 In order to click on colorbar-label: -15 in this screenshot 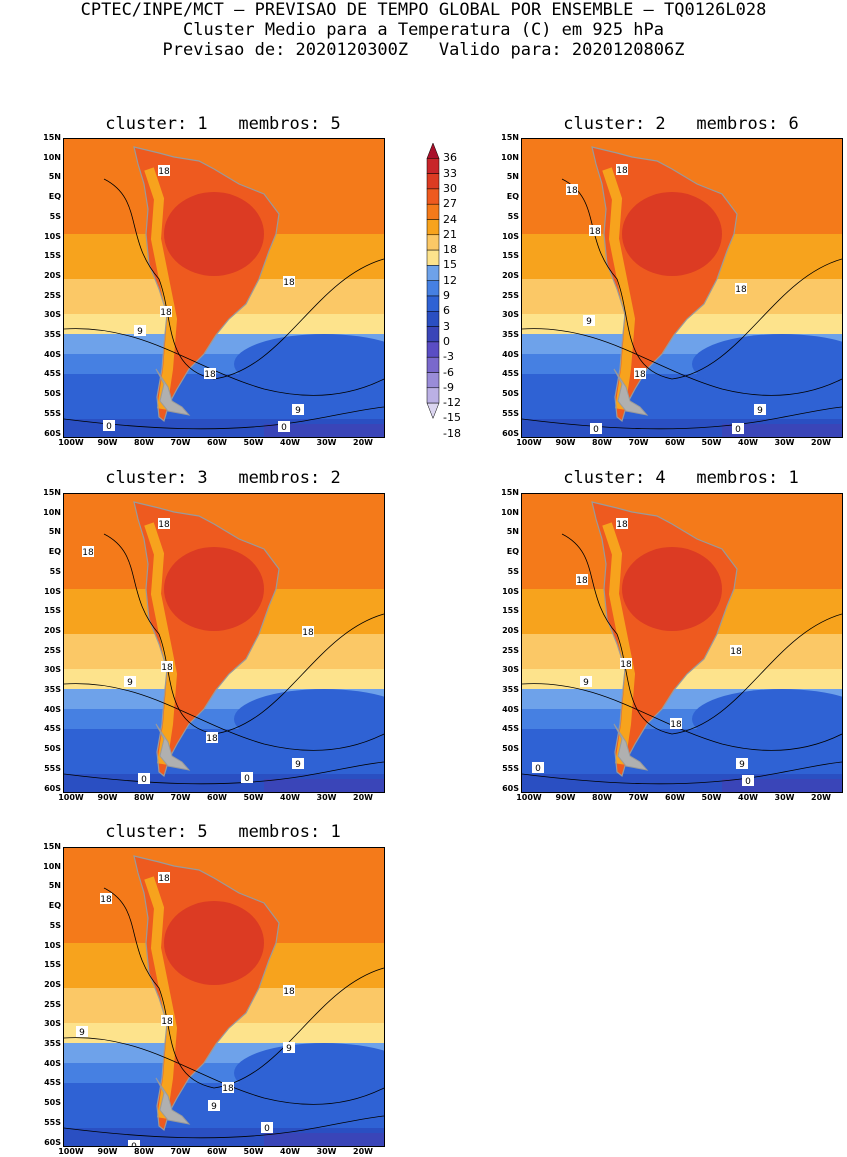, I will do `click(452, 418)`.